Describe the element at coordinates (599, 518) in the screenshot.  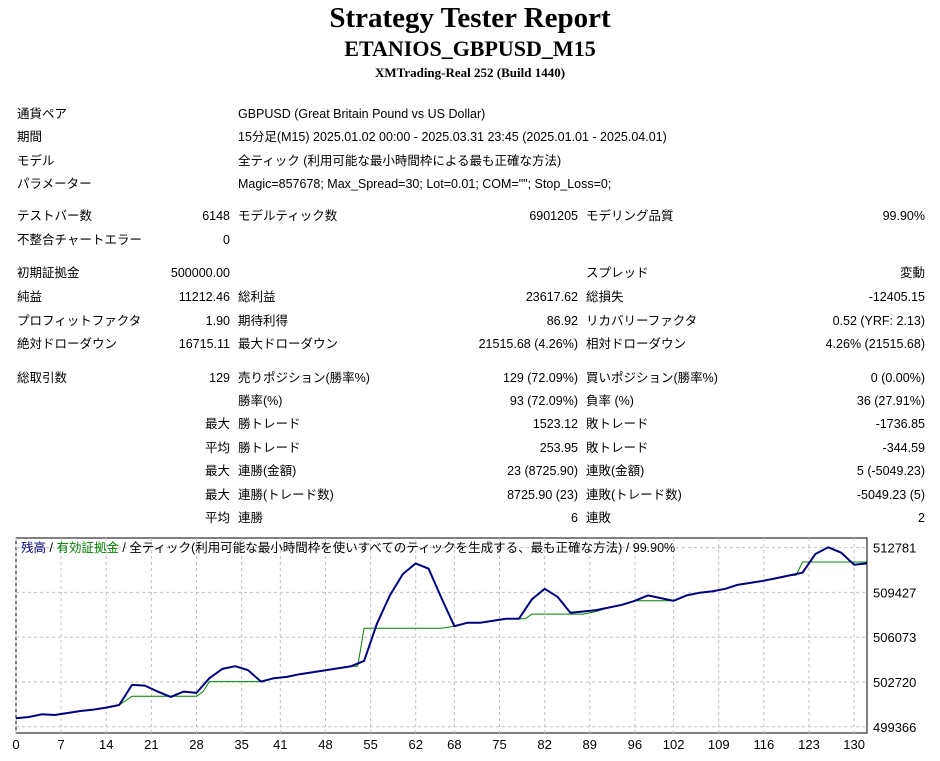
I see `avg-consec-loss-label: 連敗` at that location.